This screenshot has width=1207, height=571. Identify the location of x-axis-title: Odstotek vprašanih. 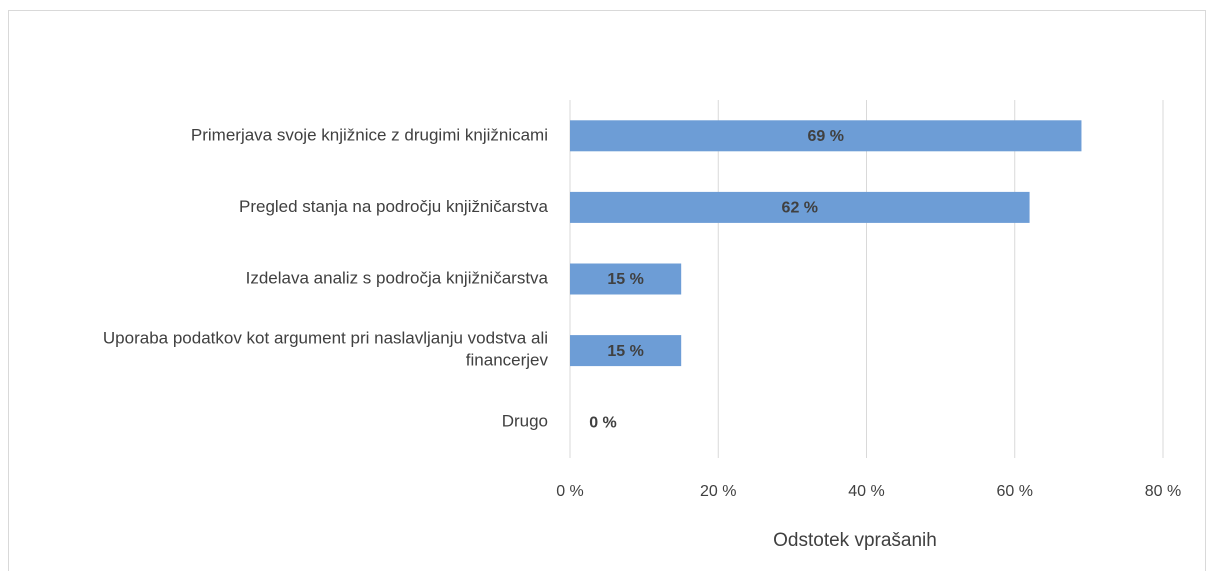
(855, 540).